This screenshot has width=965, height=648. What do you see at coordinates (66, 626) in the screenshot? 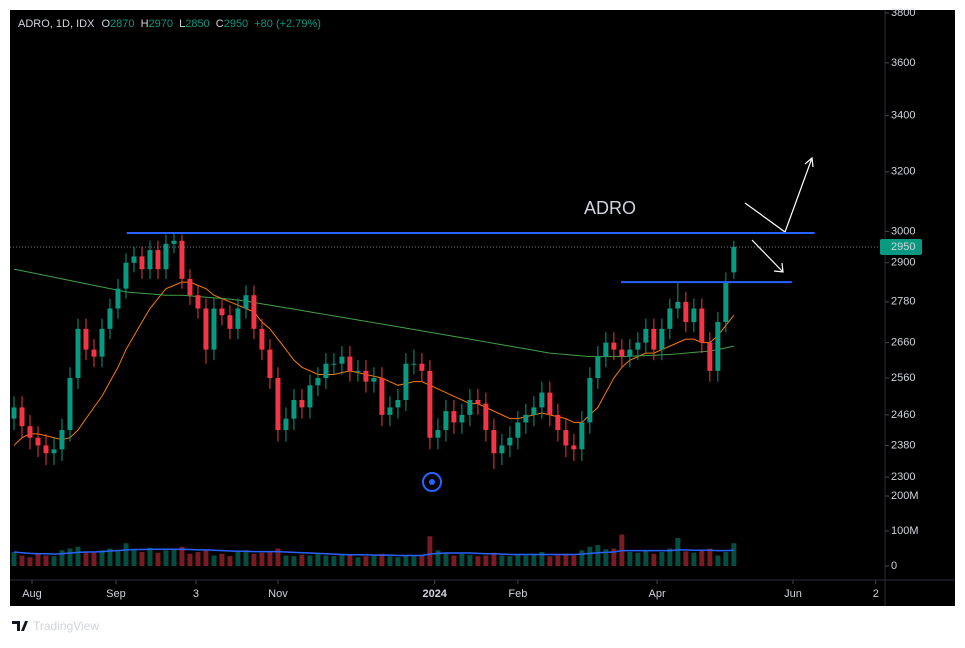
I see `brand: TradingView` at bounding box center [66, 626].